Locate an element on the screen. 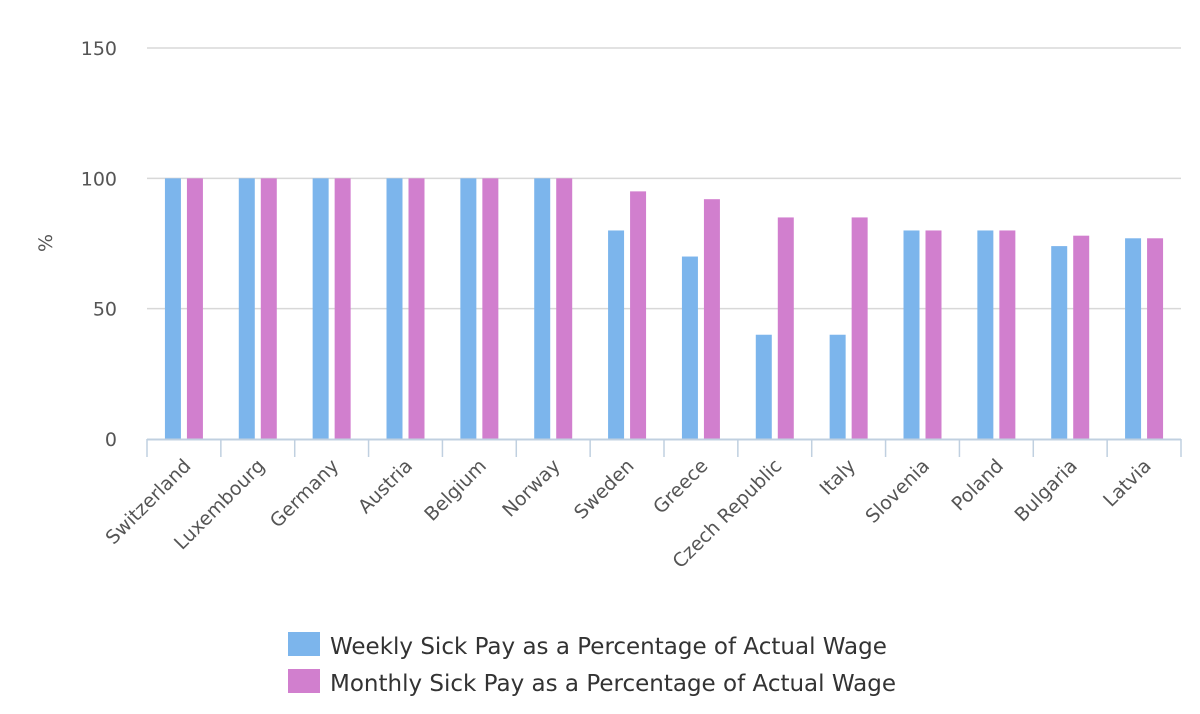 The image size is (1200, 714). x-tick-label: Slovenia is located at coordinates (897, 491).